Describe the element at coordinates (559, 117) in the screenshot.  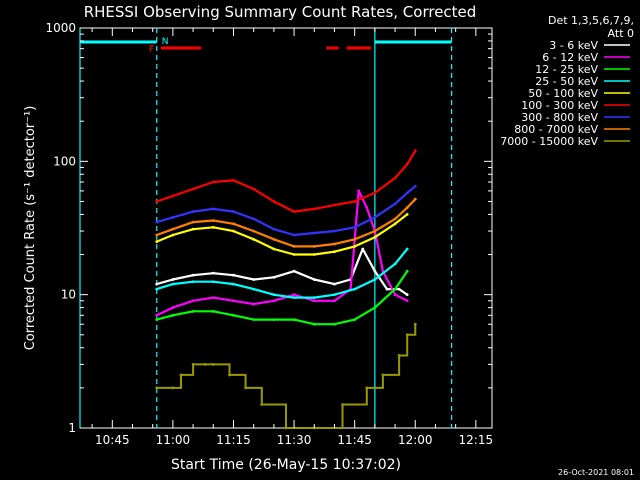
I see `legend-label: 300 - 800 keV` at that location.